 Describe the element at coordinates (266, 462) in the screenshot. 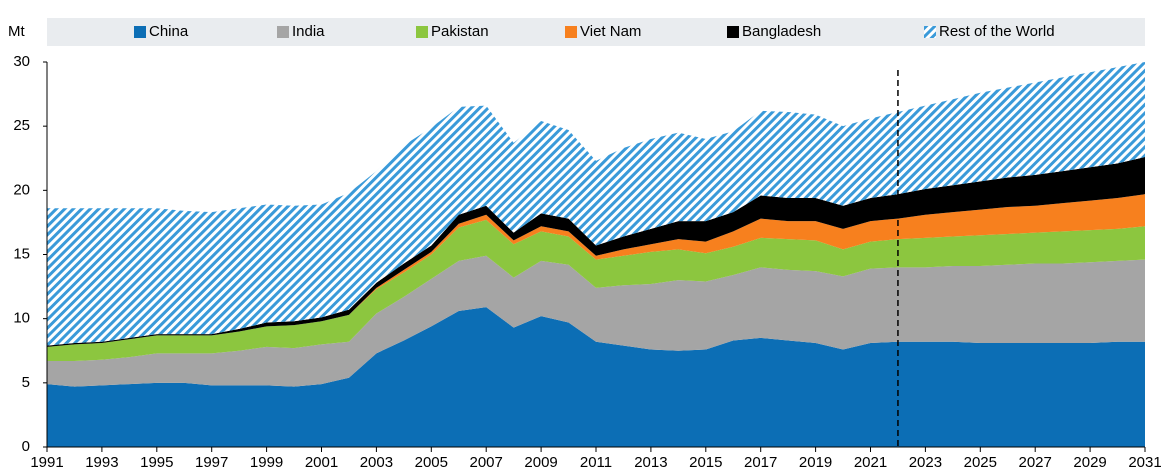

I see `x-tick-label: 1999` at that location.